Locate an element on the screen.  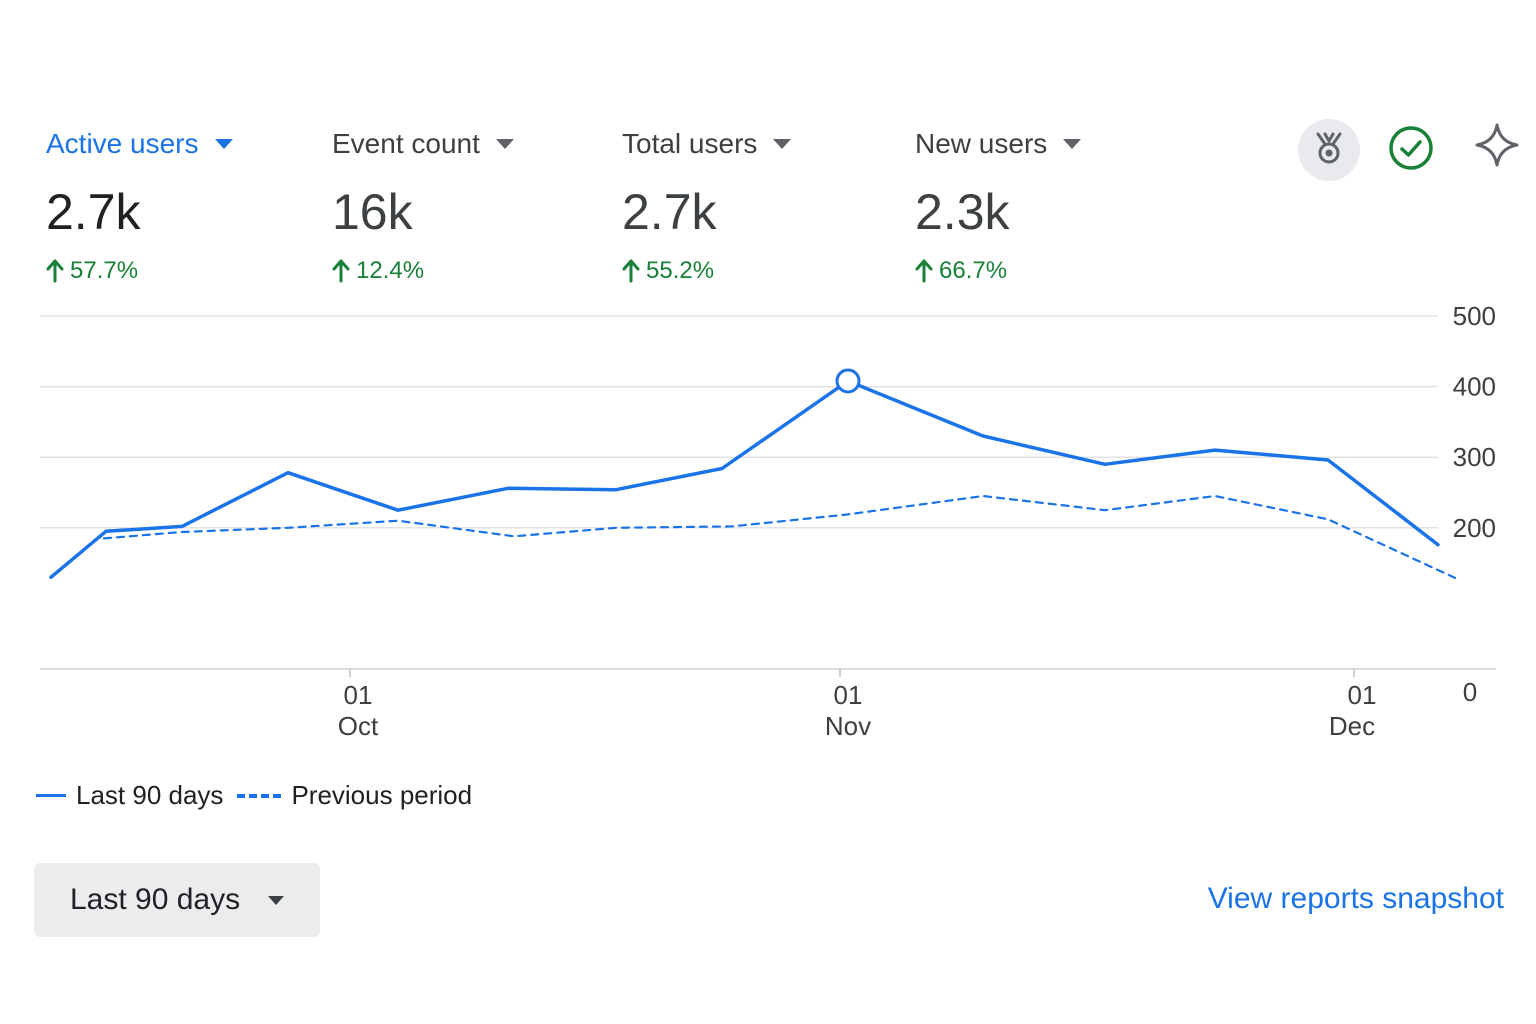
metric-change: 55.2% is located at coordinates (680, 270).